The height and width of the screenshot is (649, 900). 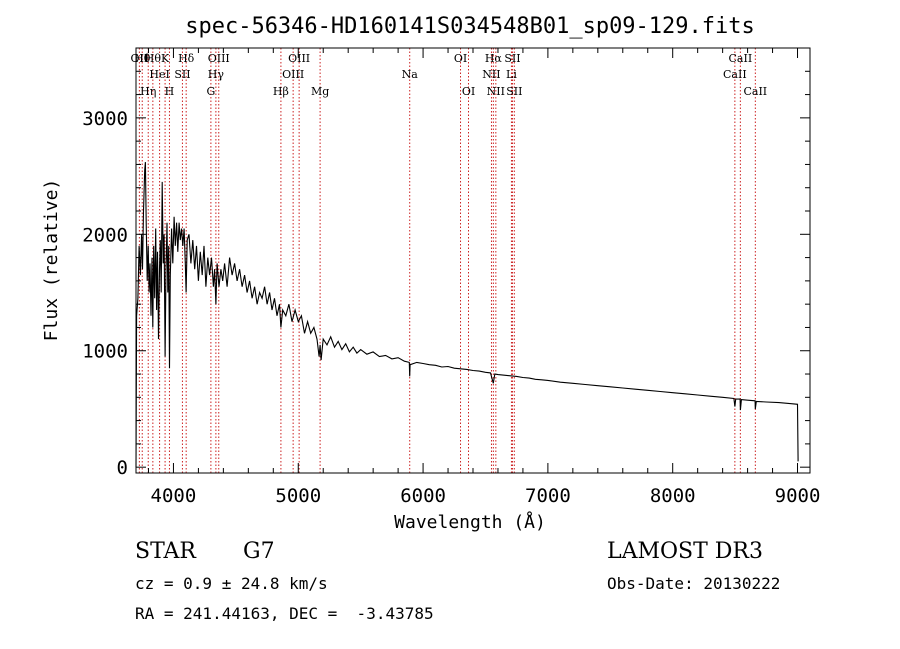 I want to click on spectral-line-label: Mg, so click(x=320, y=91).